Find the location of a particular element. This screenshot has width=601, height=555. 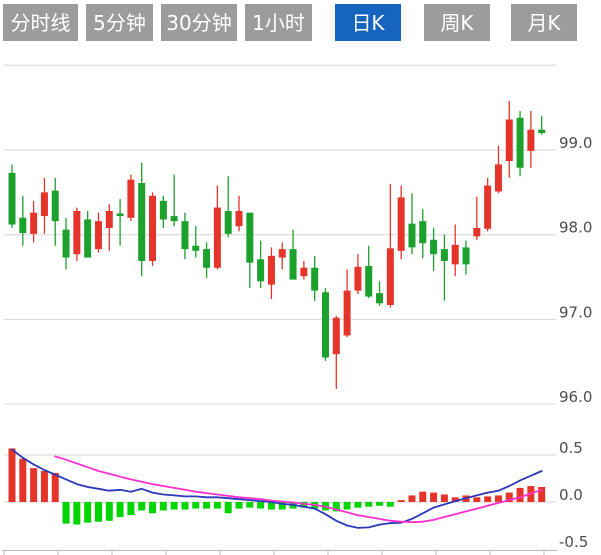

macd-axis-label: -0.5 is located at coordinates (573, 542).